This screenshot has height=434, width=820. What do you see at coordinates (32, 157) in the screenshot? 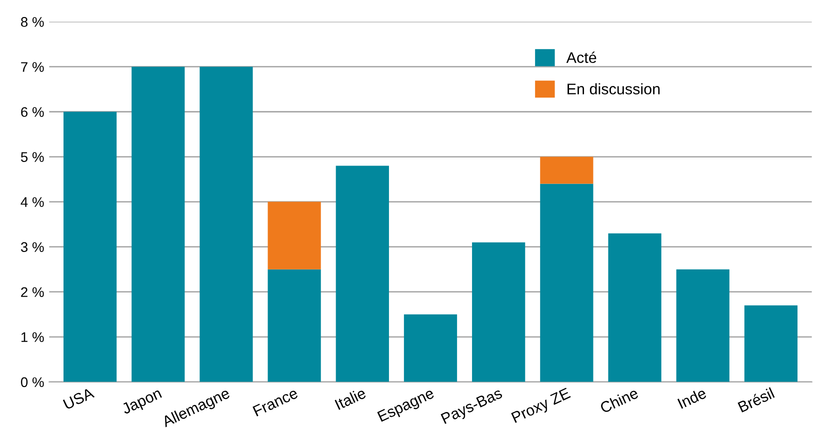
I see `y-tick-label: 5 %` at bounding box center [32, 157].